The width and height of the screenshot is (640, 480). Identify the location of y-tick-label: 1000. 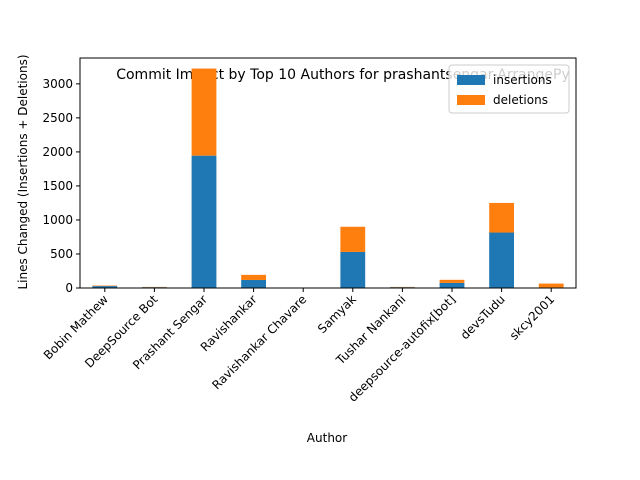
(57, 220).